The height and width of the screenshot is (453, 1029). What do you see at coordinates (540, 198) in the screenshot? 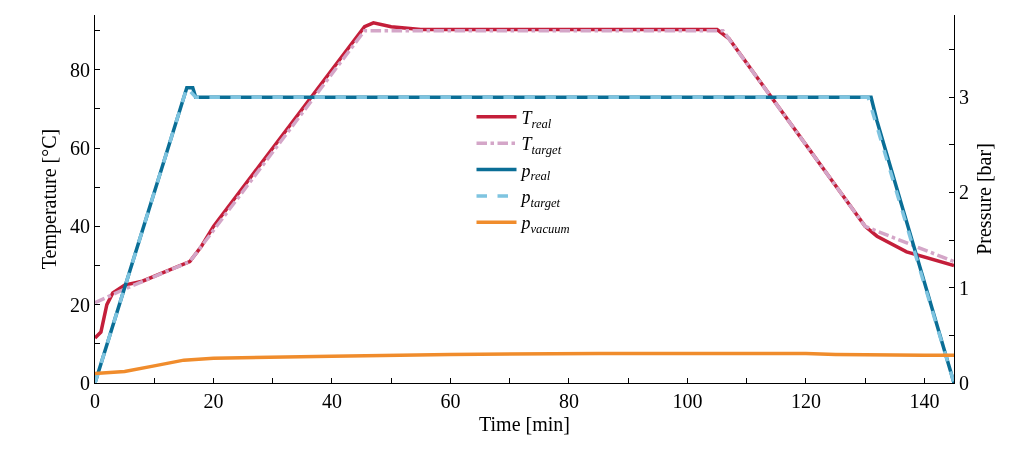
I see `legend-label: p$_{target}$` at bounding box center [540, 198].